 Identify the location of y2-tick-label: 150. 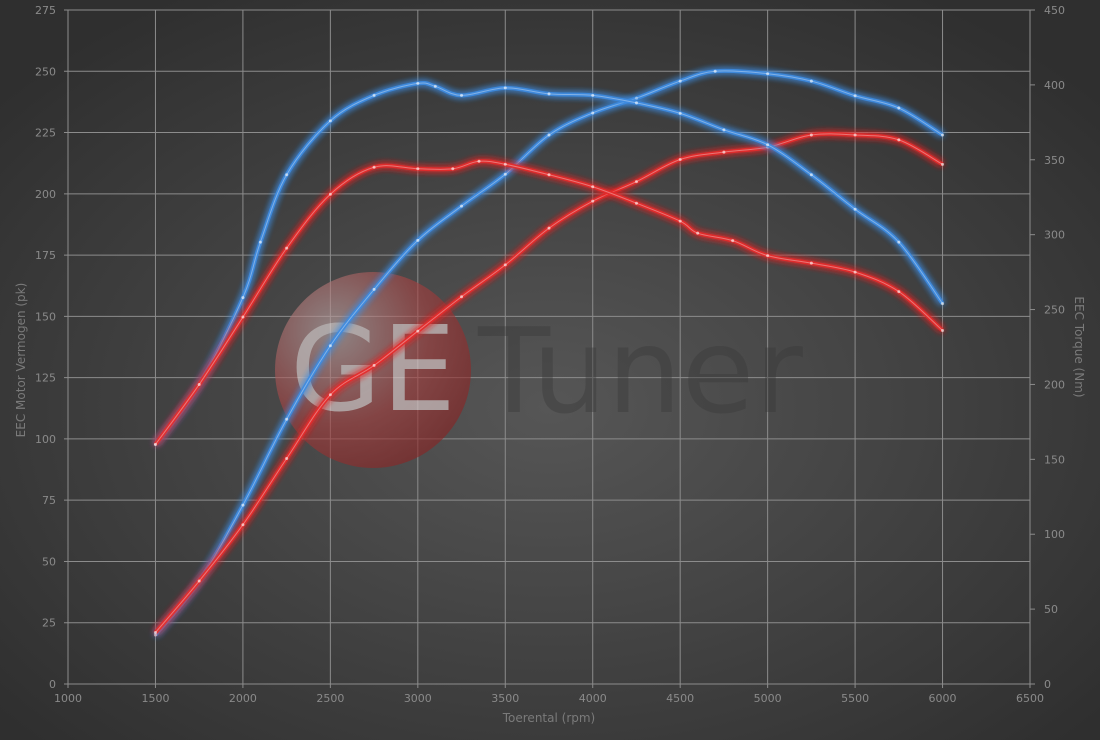
(1054, 459).